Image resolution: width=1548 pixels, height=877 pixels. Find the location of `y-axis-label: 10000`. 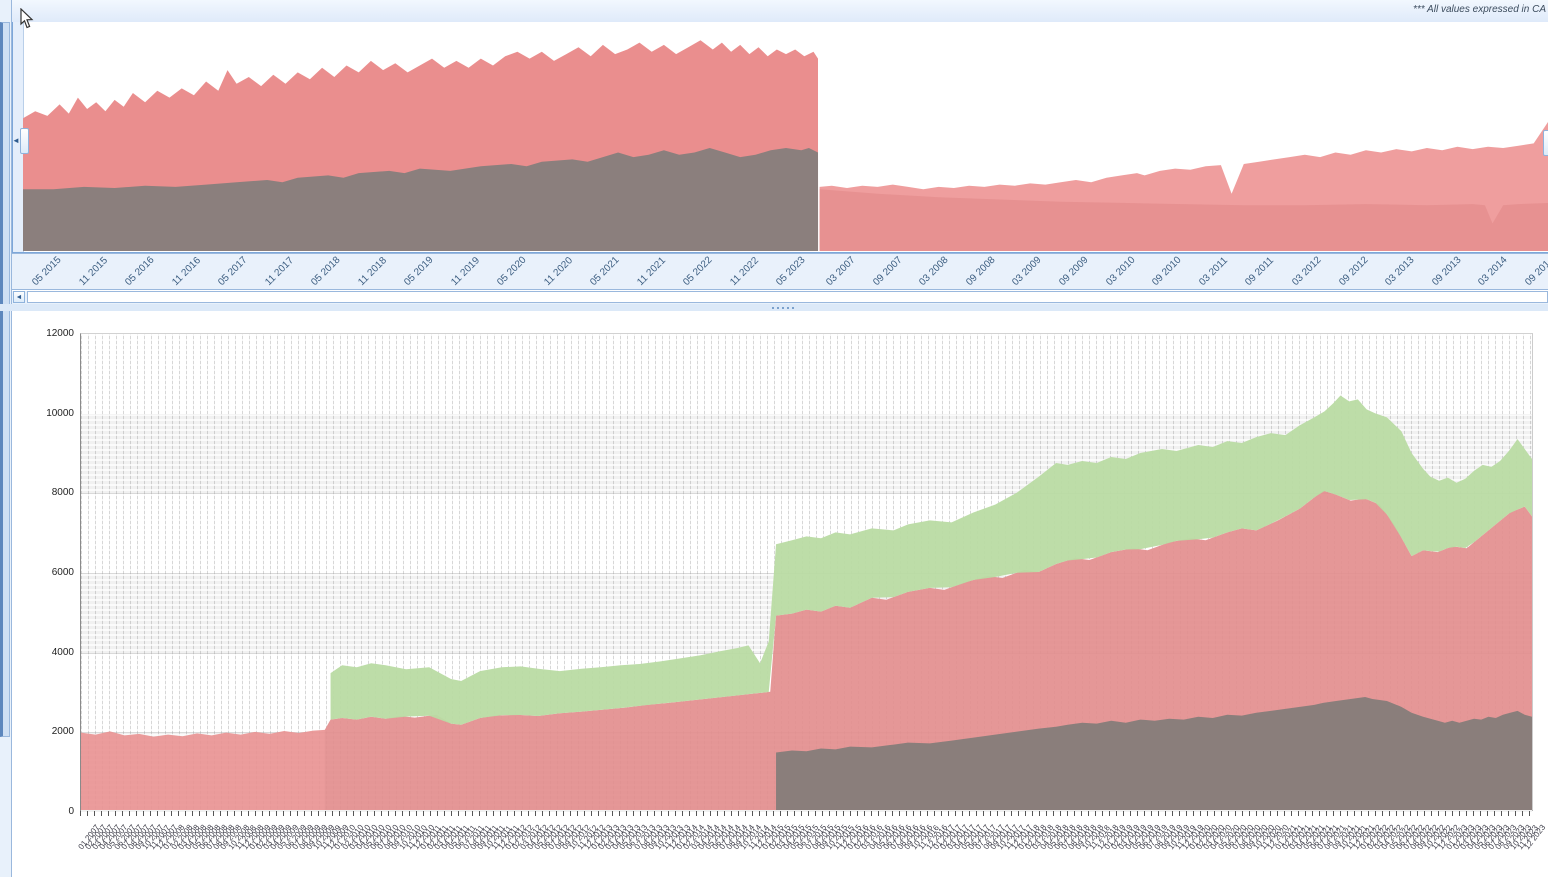

y-axis-label: 10000 is located at coordinates (60, 413).